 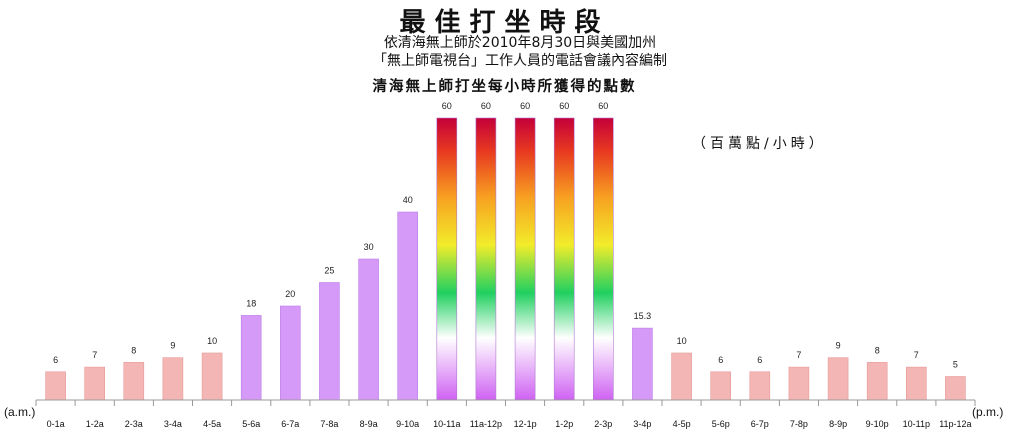 I want to click on bar-8-9p, so click(x=838, y=379).